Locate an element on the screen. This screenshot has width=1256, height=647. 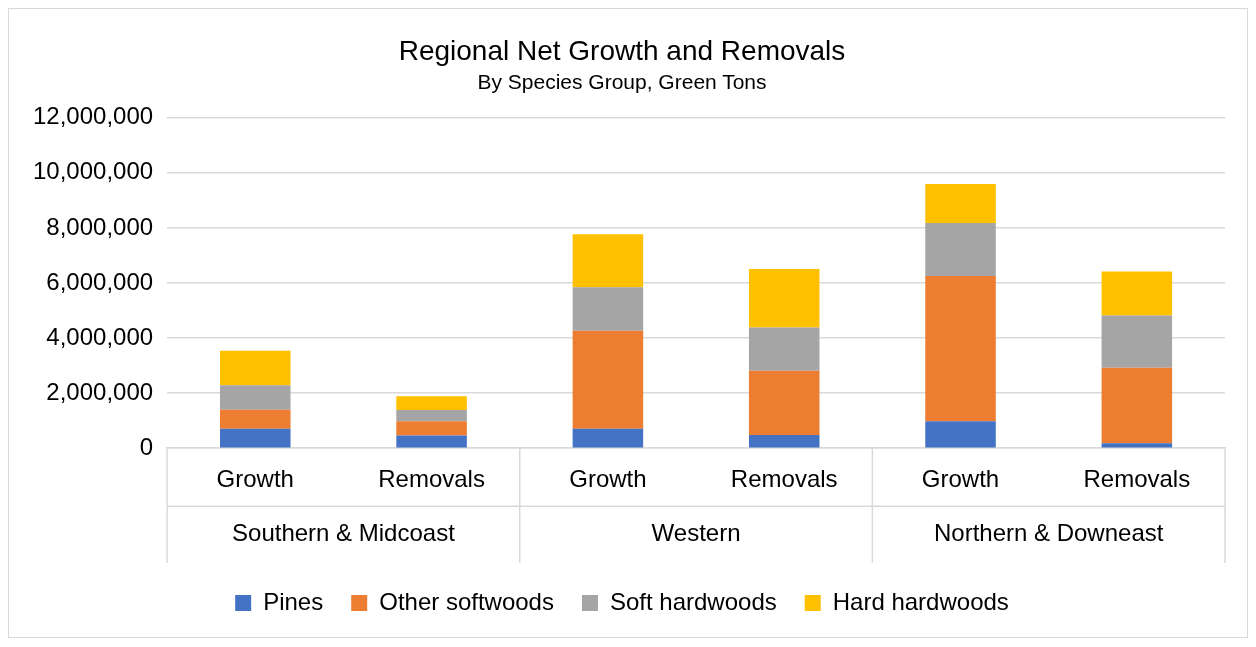
y-tick-label: 8,000,000 is located at coordinates (100, 226).